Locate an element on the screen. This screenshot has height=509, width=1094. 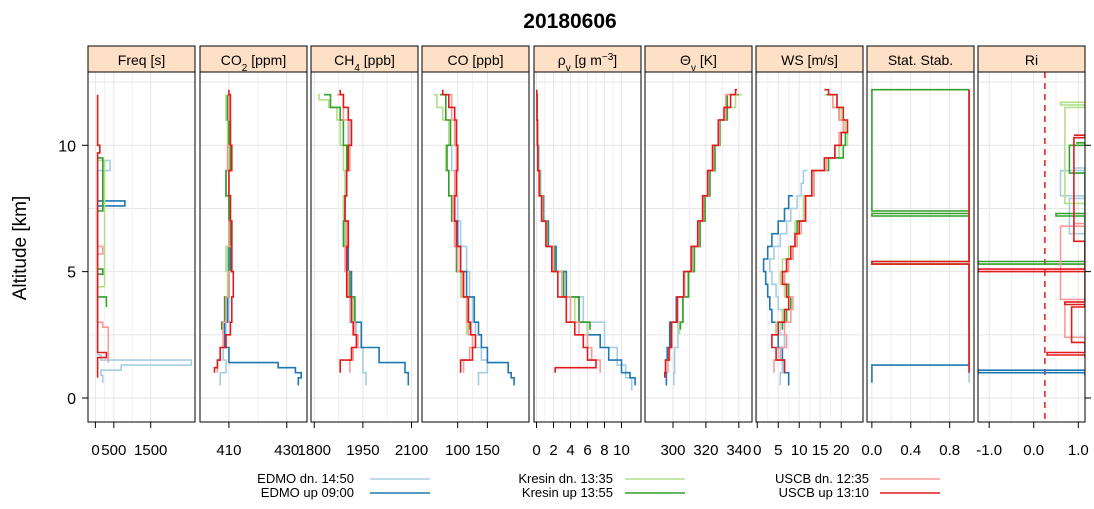
legend-item: EDMO dn. 14:50 is located at coordinates (343, 478).